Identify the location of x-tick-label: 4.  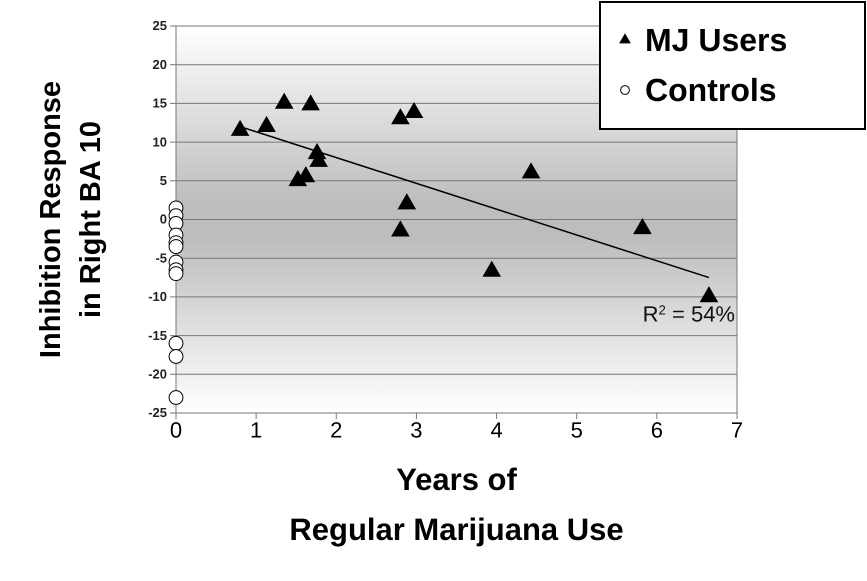
(496, 430).